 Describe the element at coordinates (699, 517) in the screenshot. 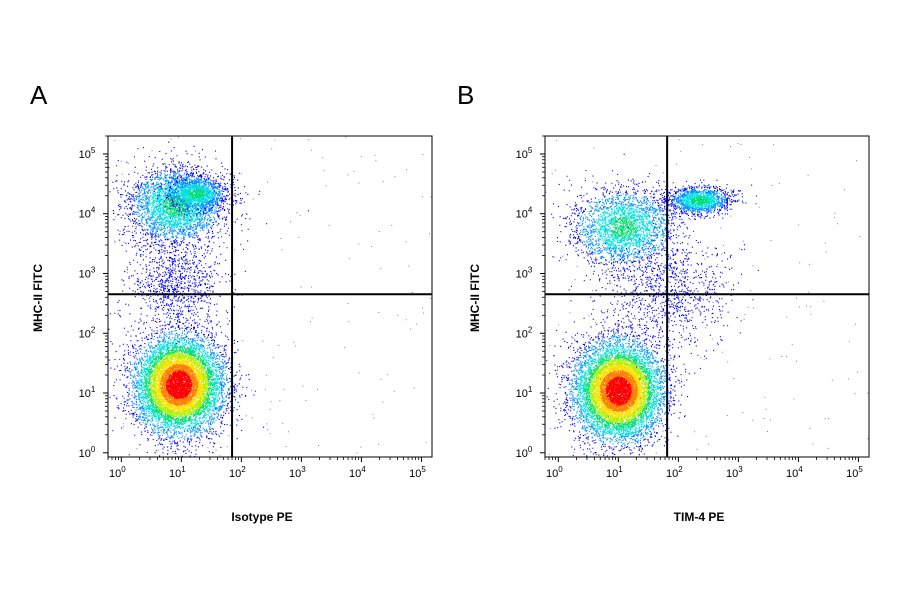

I see `x-axis-title: TIM-4 PE` at that location.